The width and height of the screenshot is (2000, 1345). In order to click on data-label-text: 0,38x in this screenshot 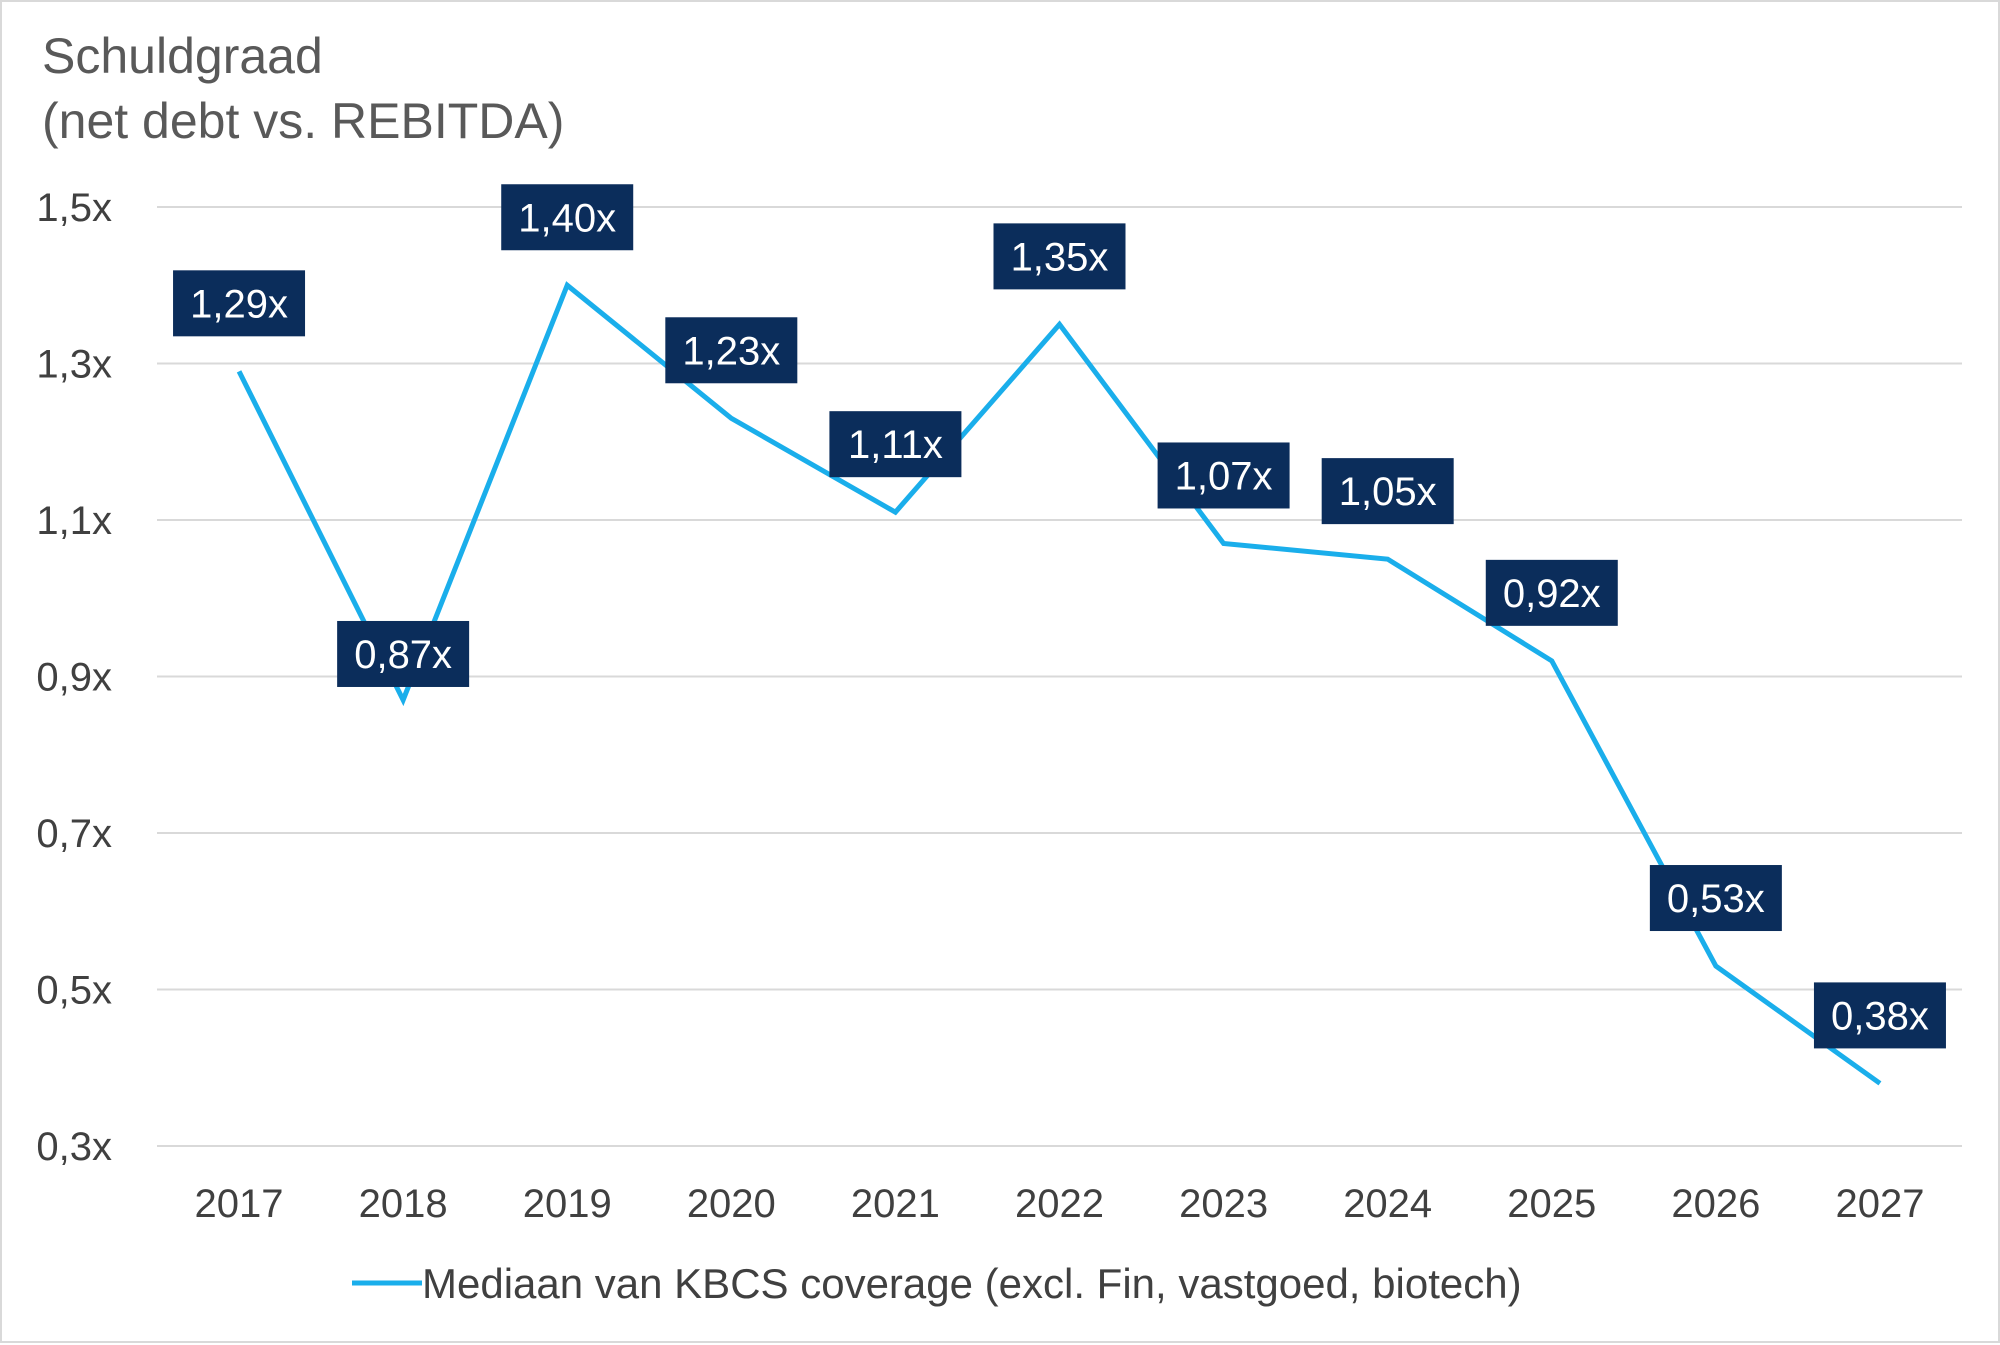, I will do `click(1880, 1016)`.